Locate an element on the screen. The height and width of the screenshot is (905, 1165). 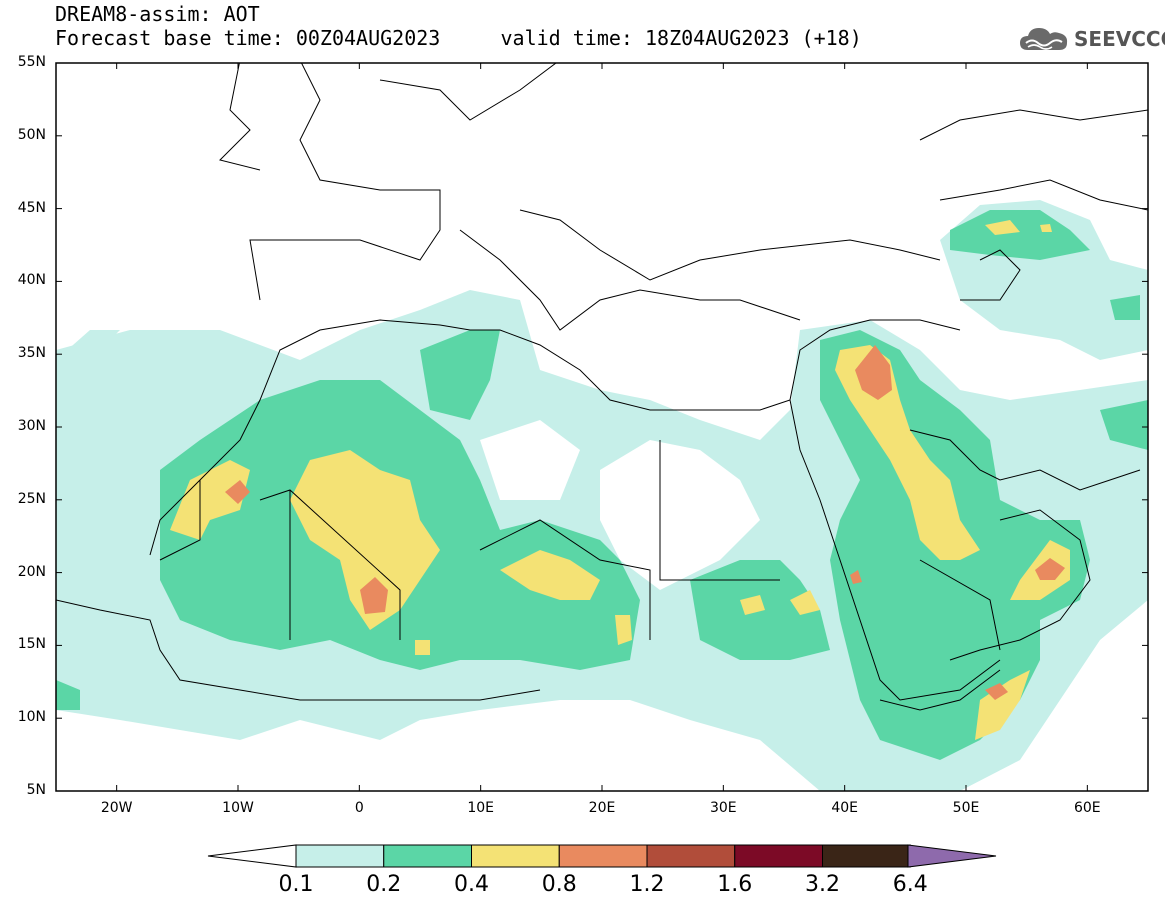
colorbar-label: 6.4 is located at coordinates (910, 884).